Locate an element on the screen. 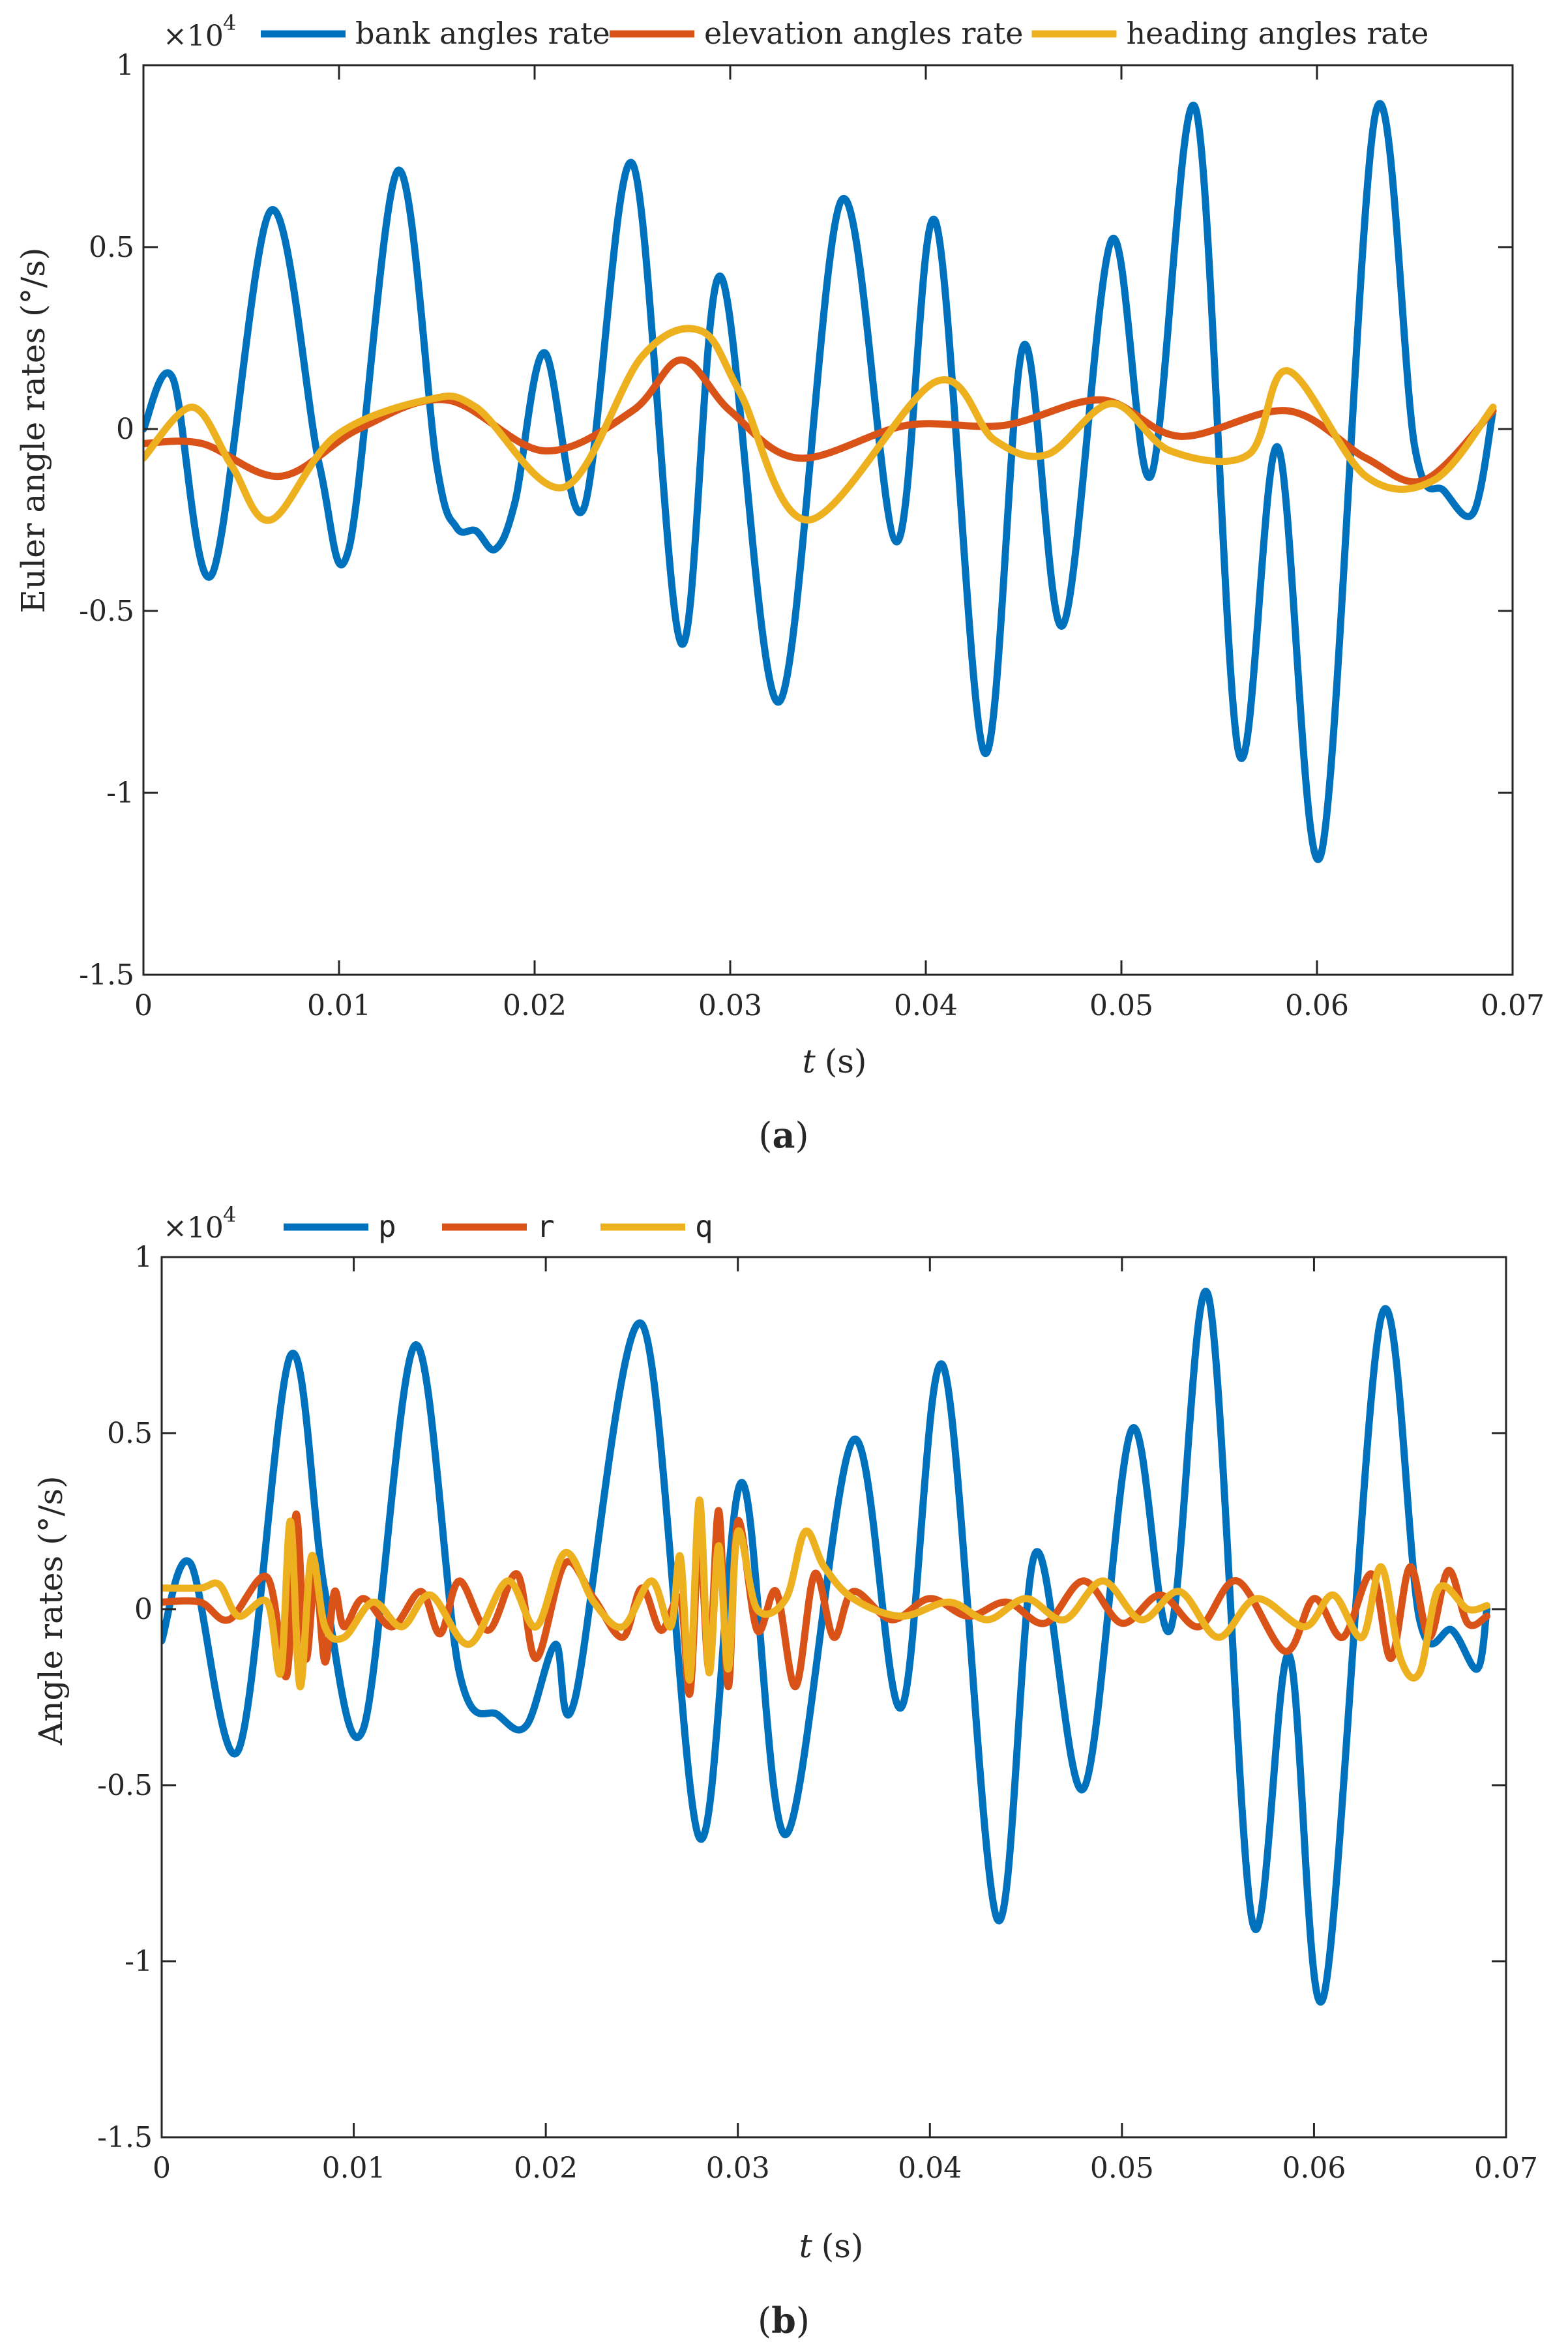 The width and height of the screenshot is (1568, 2342). legend-entry: heading angles rate is located at coordinates (1230, 33).